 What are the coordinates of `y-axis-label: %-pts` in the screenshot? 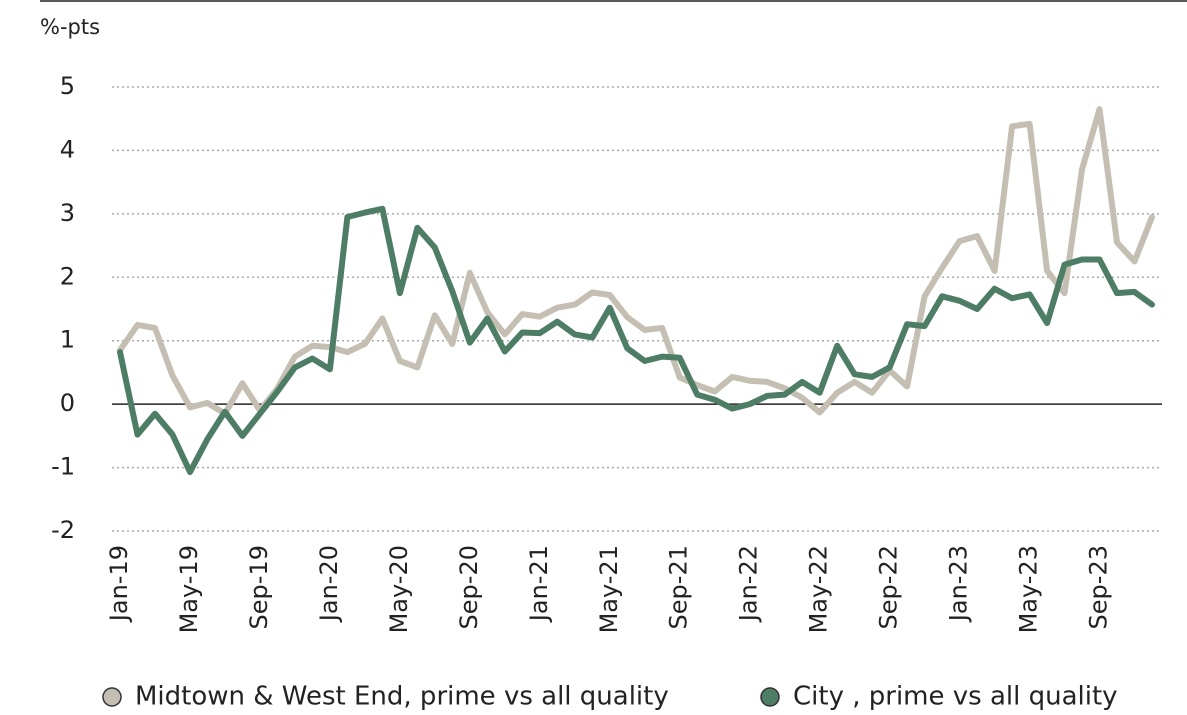 It's located at (70, 27).